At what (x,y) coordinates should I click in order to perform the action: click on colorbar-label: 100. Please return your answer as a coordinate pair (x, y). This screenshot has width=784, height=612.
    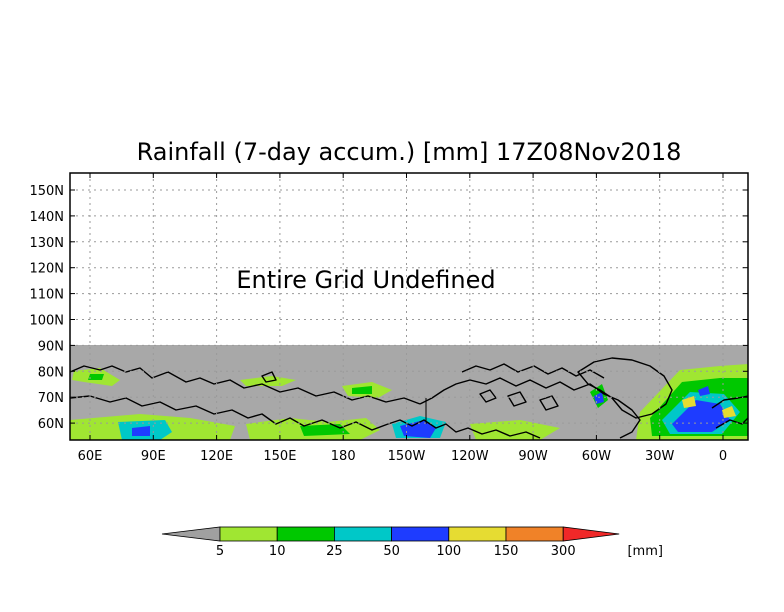
    Looking at the image, I should click on (448, 551).